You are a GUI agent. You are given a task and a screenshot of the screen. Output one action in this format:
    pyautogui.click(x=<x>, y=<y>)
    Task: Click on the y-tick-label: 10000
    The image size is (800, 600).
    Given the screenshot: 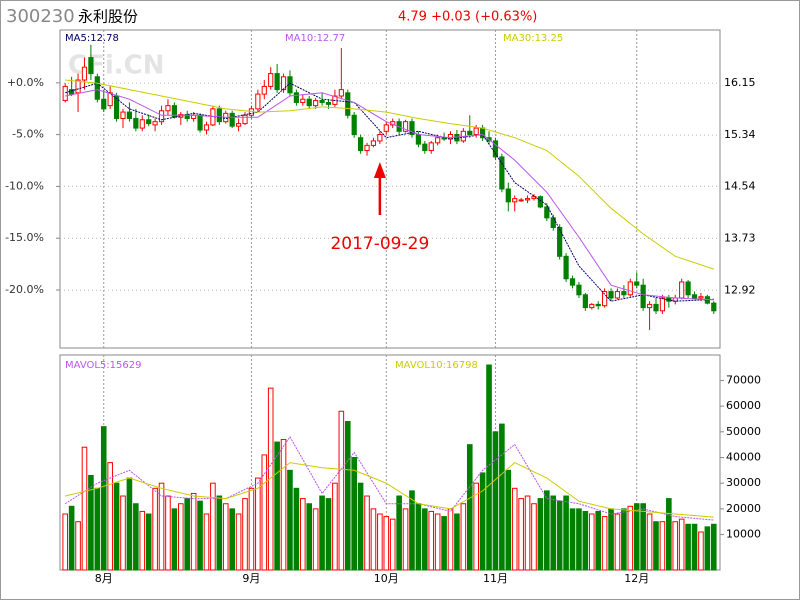 What is the action you would take?
    pyautogui.click(x=743, y=534)
    